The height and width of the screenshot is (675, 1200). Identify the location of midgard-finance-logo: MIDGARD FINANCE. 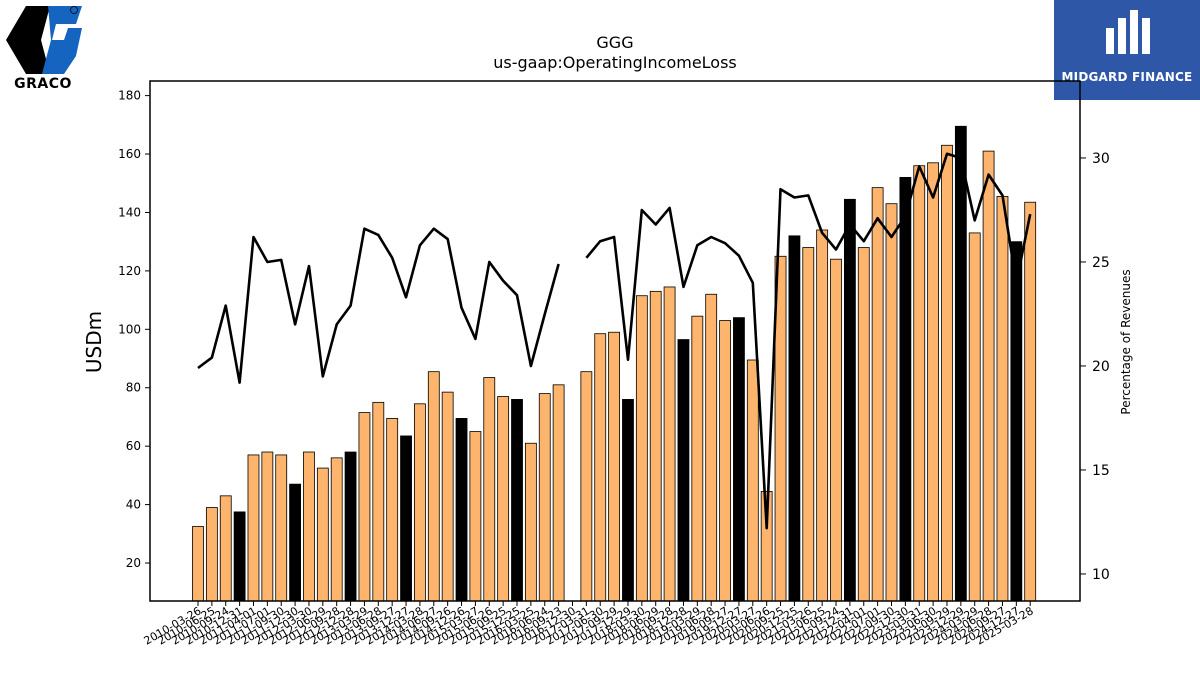
(1127, 50).